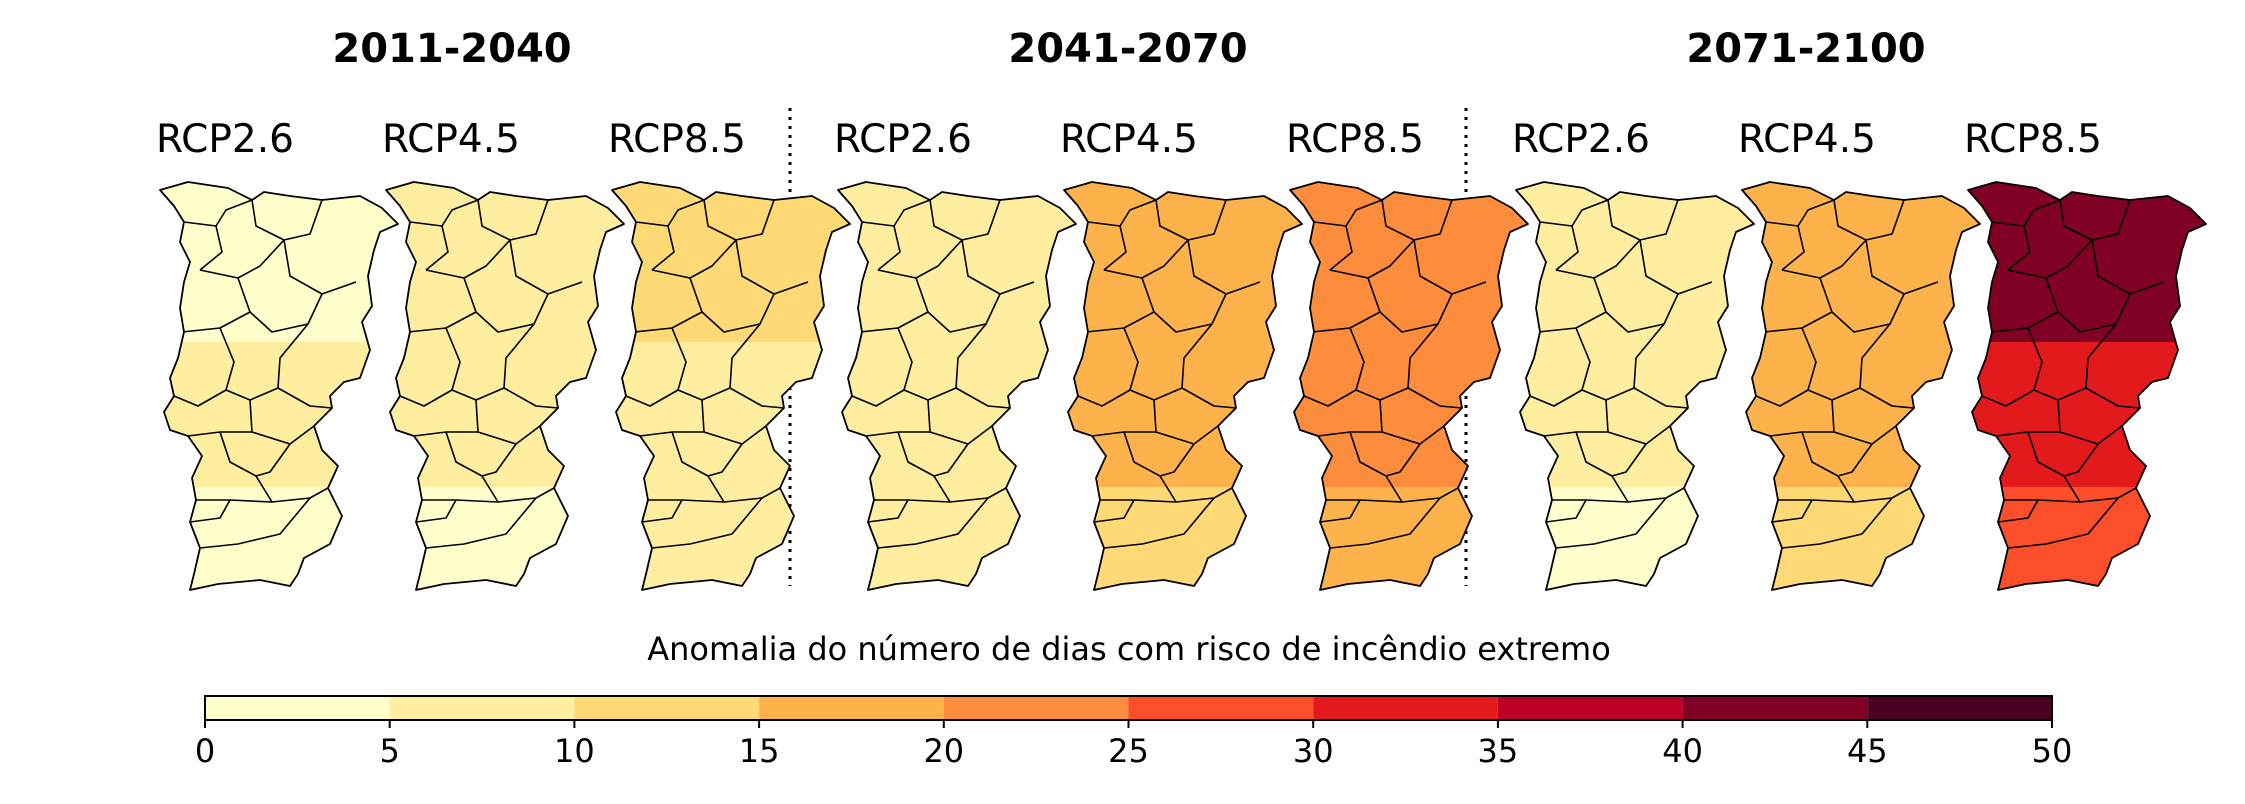 The width and height of the screenshot is (2245, 804). Describe the element at coordinates (1129, 139) in the screenshot. I see `scenario-title-2041-rcp45: RCP4.5` at that location.